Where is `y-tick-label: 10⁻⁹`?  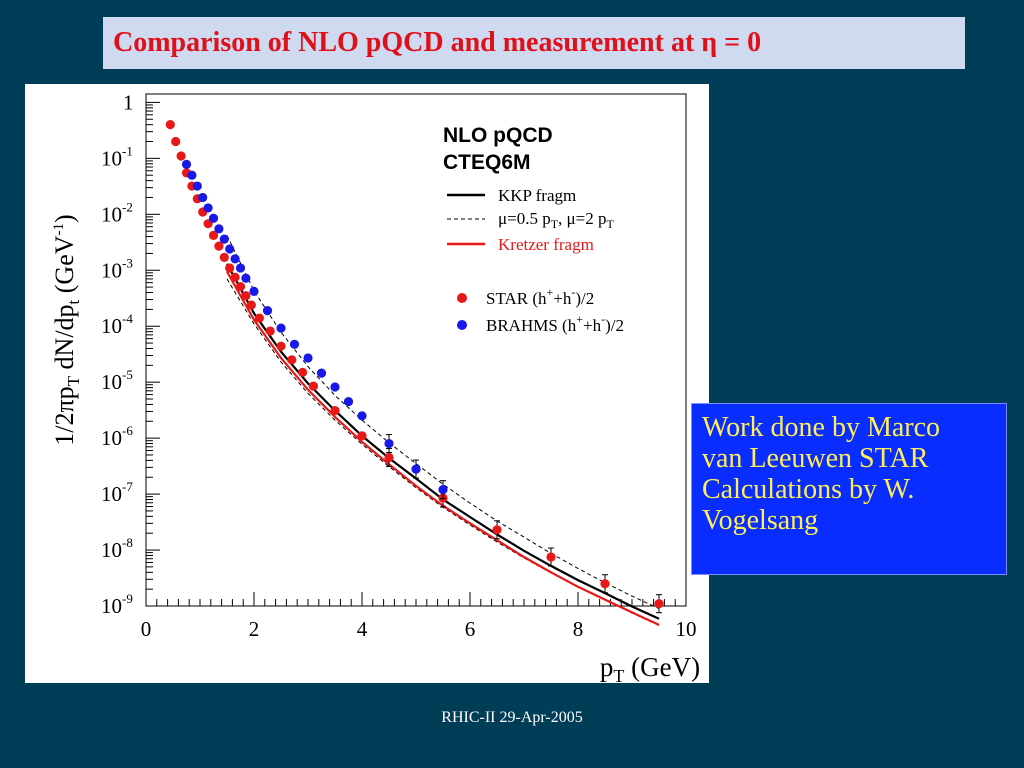
y-tick-label: 10⁻⁹ is located at coordinates (117, 604).